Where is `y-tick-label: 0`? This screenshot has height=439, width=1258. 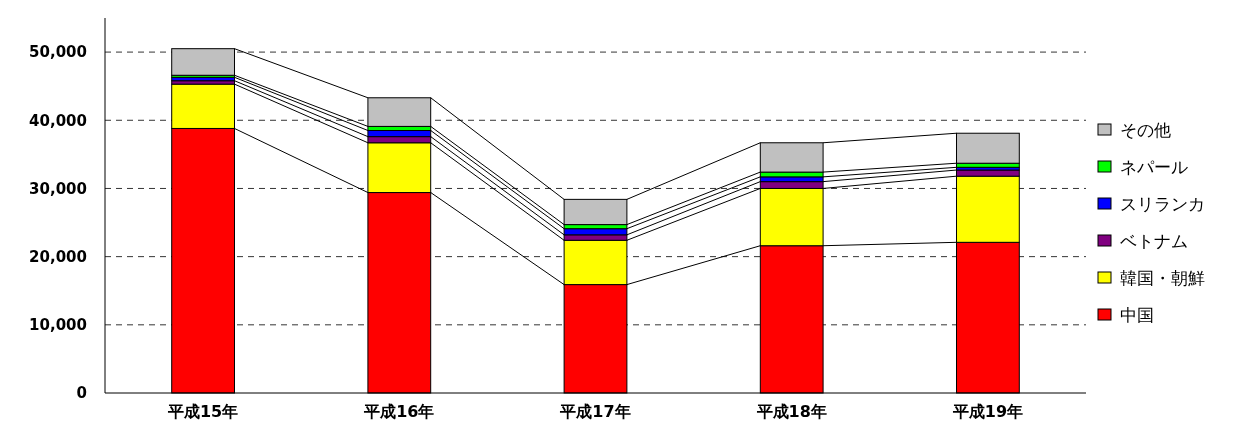 y-tick-label: 0 is located at coordinates (81, 393).